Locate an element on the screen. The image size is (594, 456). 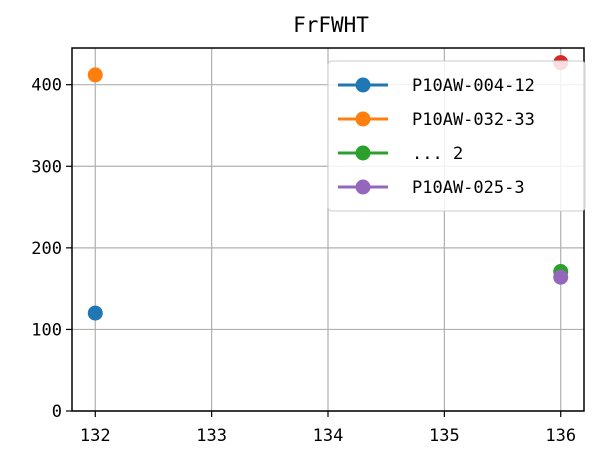
x-tick-label: 136 is located at coordinates (560, 436).